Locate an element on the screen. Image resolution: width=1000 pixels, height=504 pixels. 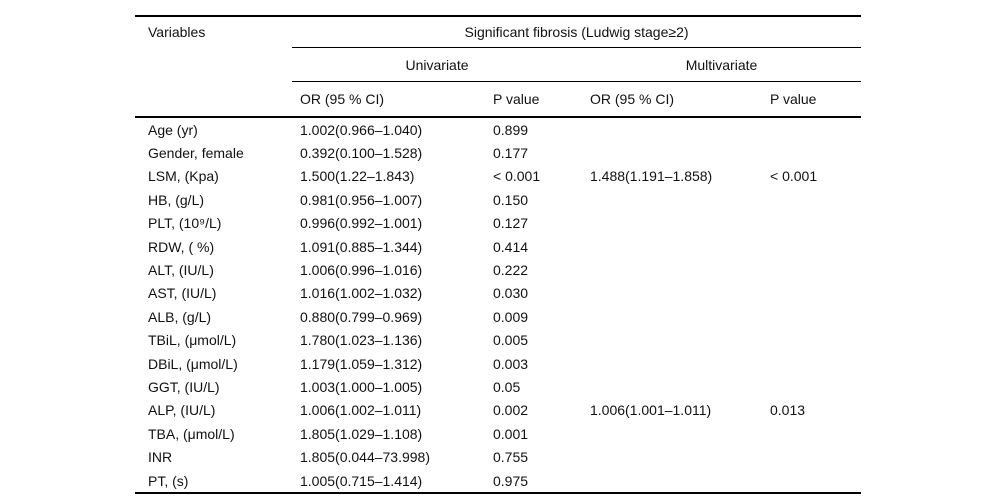
significant-fibrosis-group-header: Significant fibrosis (Ludwig stage≥2) is located at coordinates (577, 32).